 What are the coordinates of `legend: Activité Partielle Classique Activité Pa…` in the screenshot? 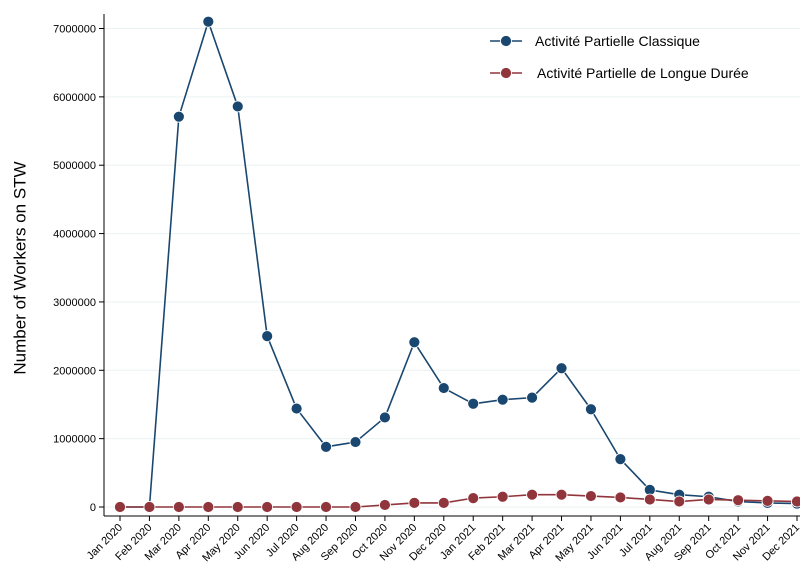 It's located at (619, 57).